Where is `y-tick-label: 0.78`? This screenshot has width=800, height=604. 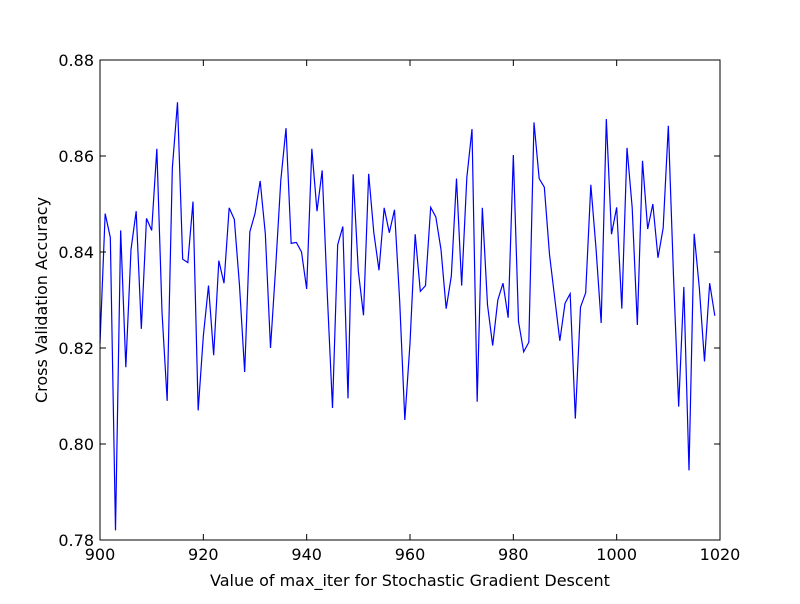 y-tick-label: 0.78 is located at coordinates (76, 540).